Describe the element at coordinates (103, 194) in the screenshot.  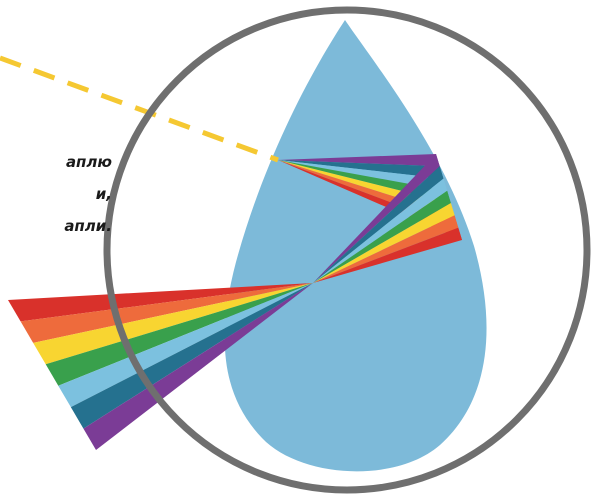
I see `caption-line-2: и,` at that location.